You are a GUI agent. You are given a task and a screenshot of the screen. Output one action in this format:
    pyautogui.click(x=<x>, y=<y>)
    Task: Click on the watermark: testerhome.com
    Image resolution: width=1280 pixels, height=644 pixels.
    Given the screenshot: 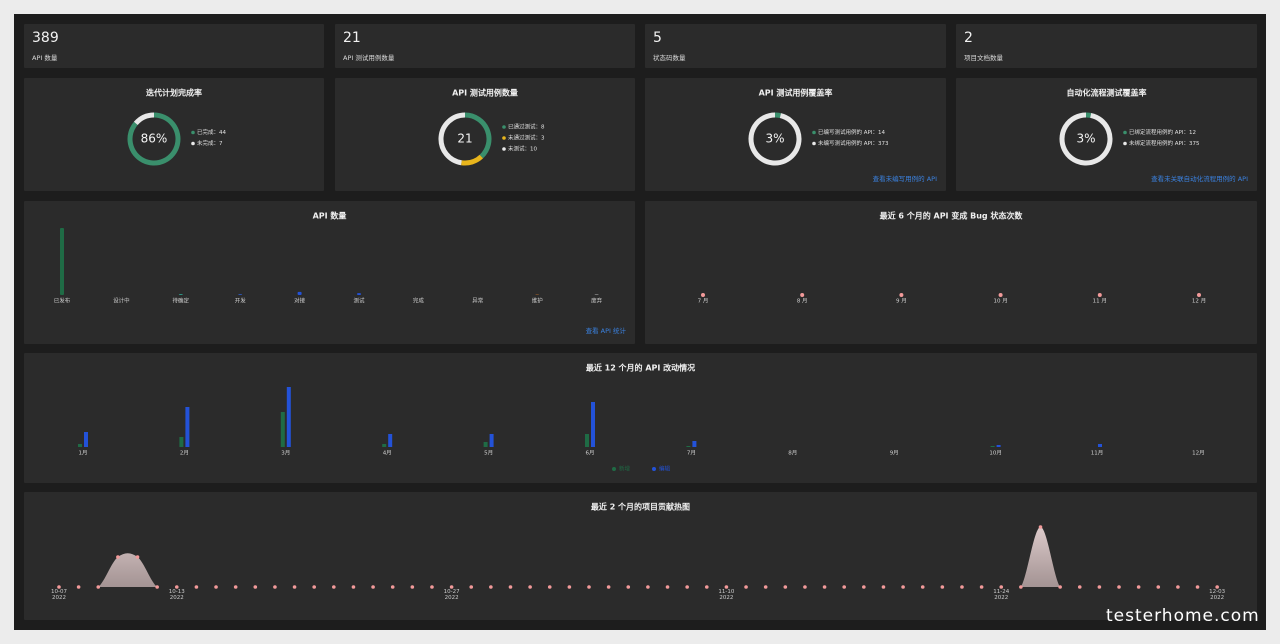 What is the action you would take?
    pyautogui.click(x=1183, y=616)
    